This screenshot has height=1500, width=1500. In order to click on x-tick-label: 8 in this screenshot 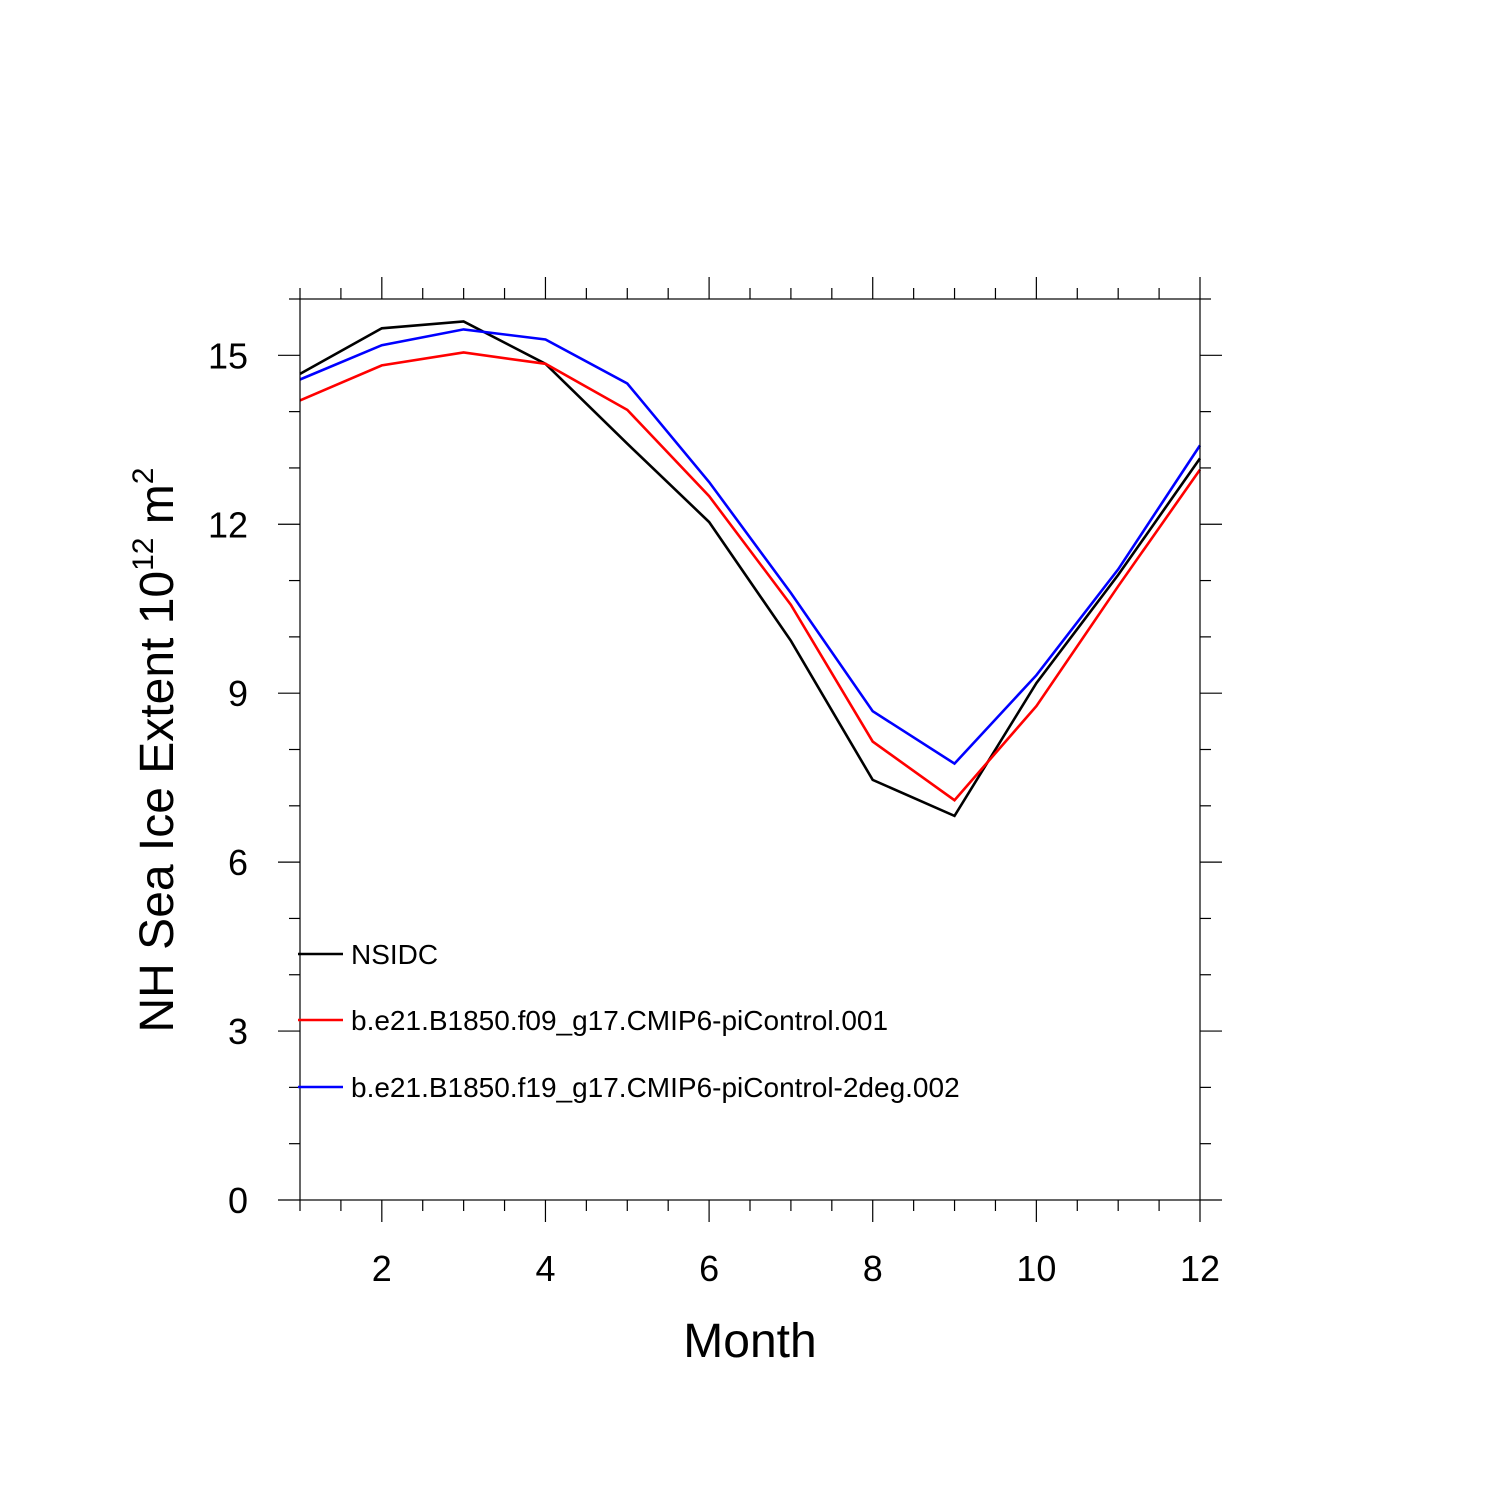, I will do `click(873, 1268)`.